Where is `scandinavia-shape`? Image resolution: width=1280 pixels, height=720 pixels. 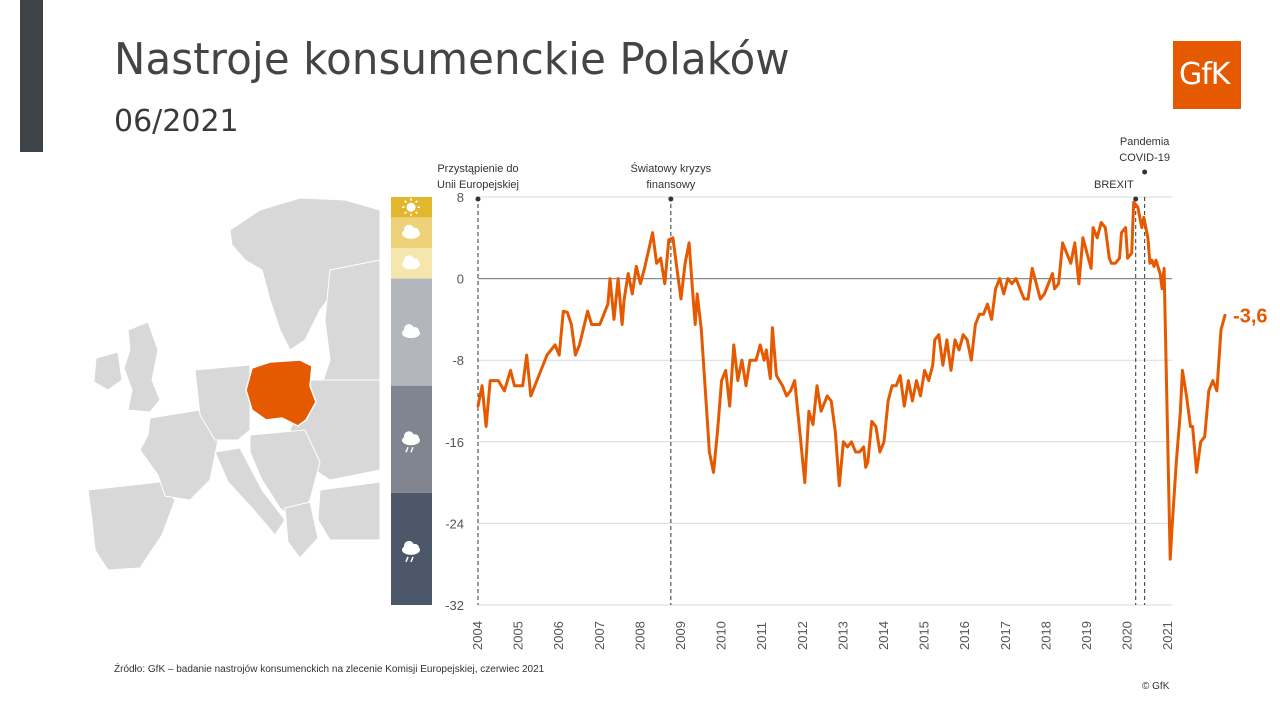
scandinavia-shape is located at coordinates (304, 274).